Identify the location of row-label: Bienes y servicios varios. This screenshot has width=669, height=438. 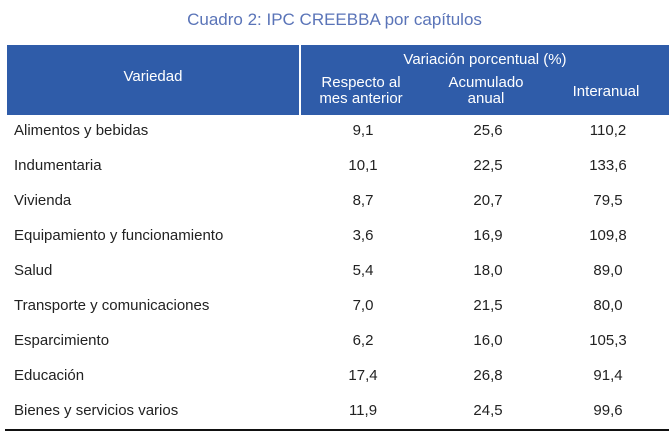
(96, 410).